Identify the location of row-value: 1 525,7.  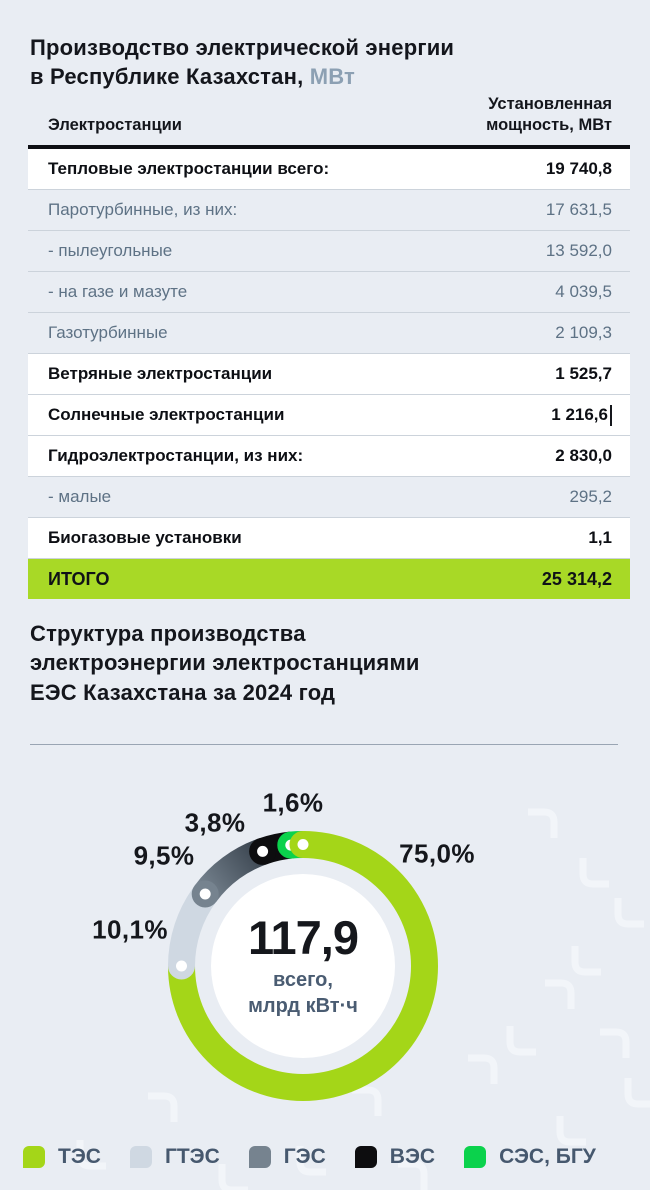
(583, 374).